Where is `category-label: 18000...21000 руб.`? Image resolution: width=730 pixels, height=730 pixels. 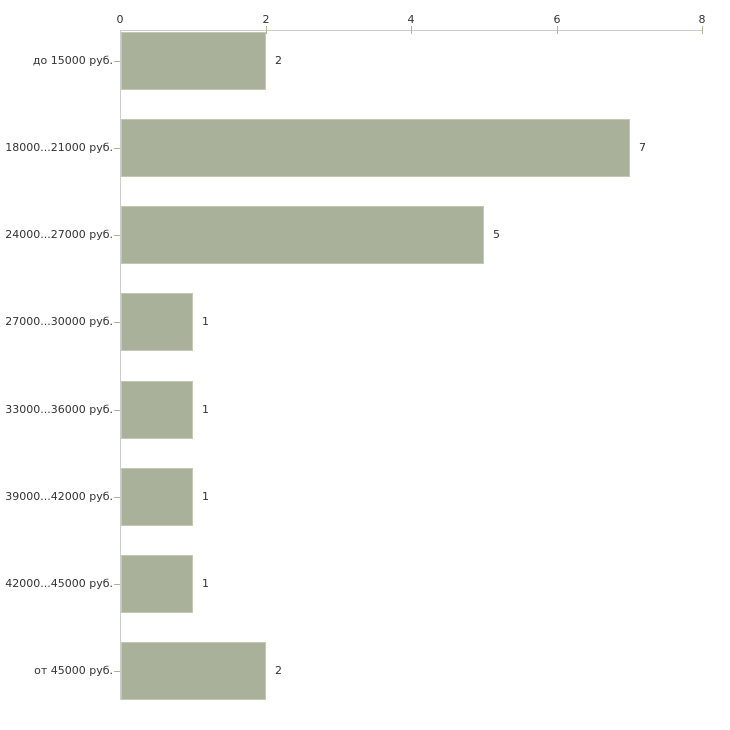 category-label: 18000...21000 руб. is located at coordinates (59, 147).